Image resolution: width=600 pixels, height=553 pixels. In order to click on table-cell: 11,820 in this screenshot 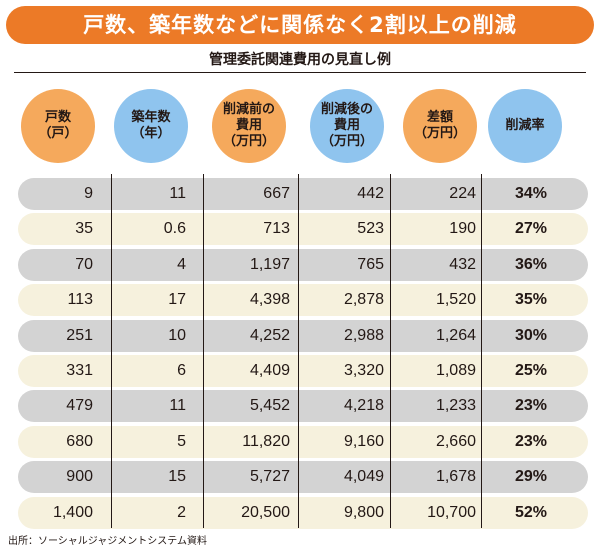, I will do `click(266, 441)`.